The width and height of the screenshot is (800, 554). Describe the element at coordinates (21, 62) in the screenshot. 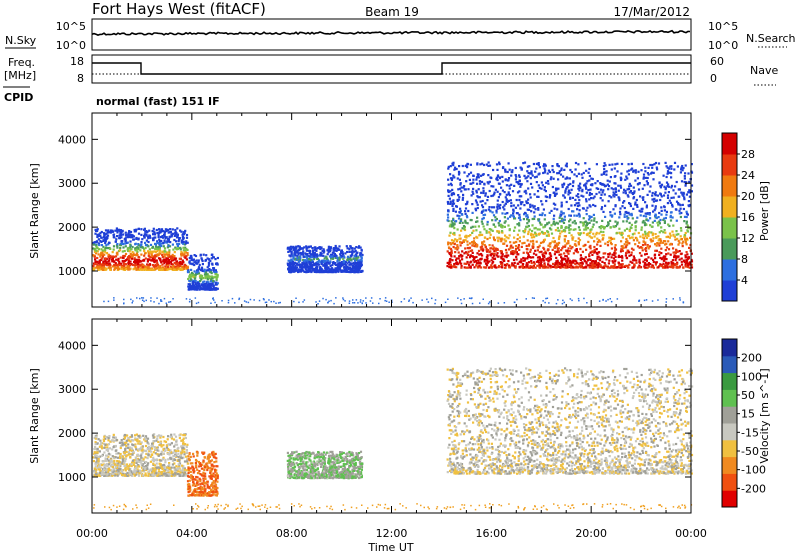

I see `freq-label-line1: Freq.` at that location.